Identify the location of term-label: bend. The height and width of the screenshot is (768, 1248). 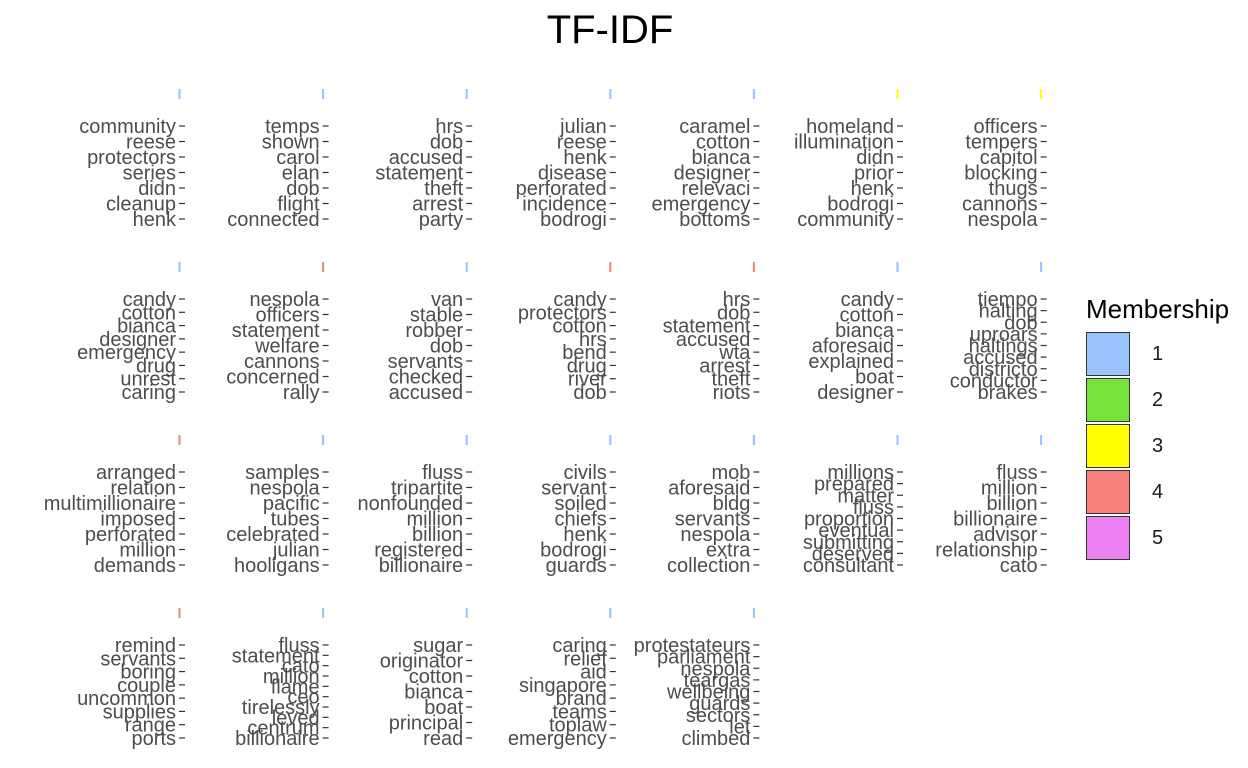
(584, 353).